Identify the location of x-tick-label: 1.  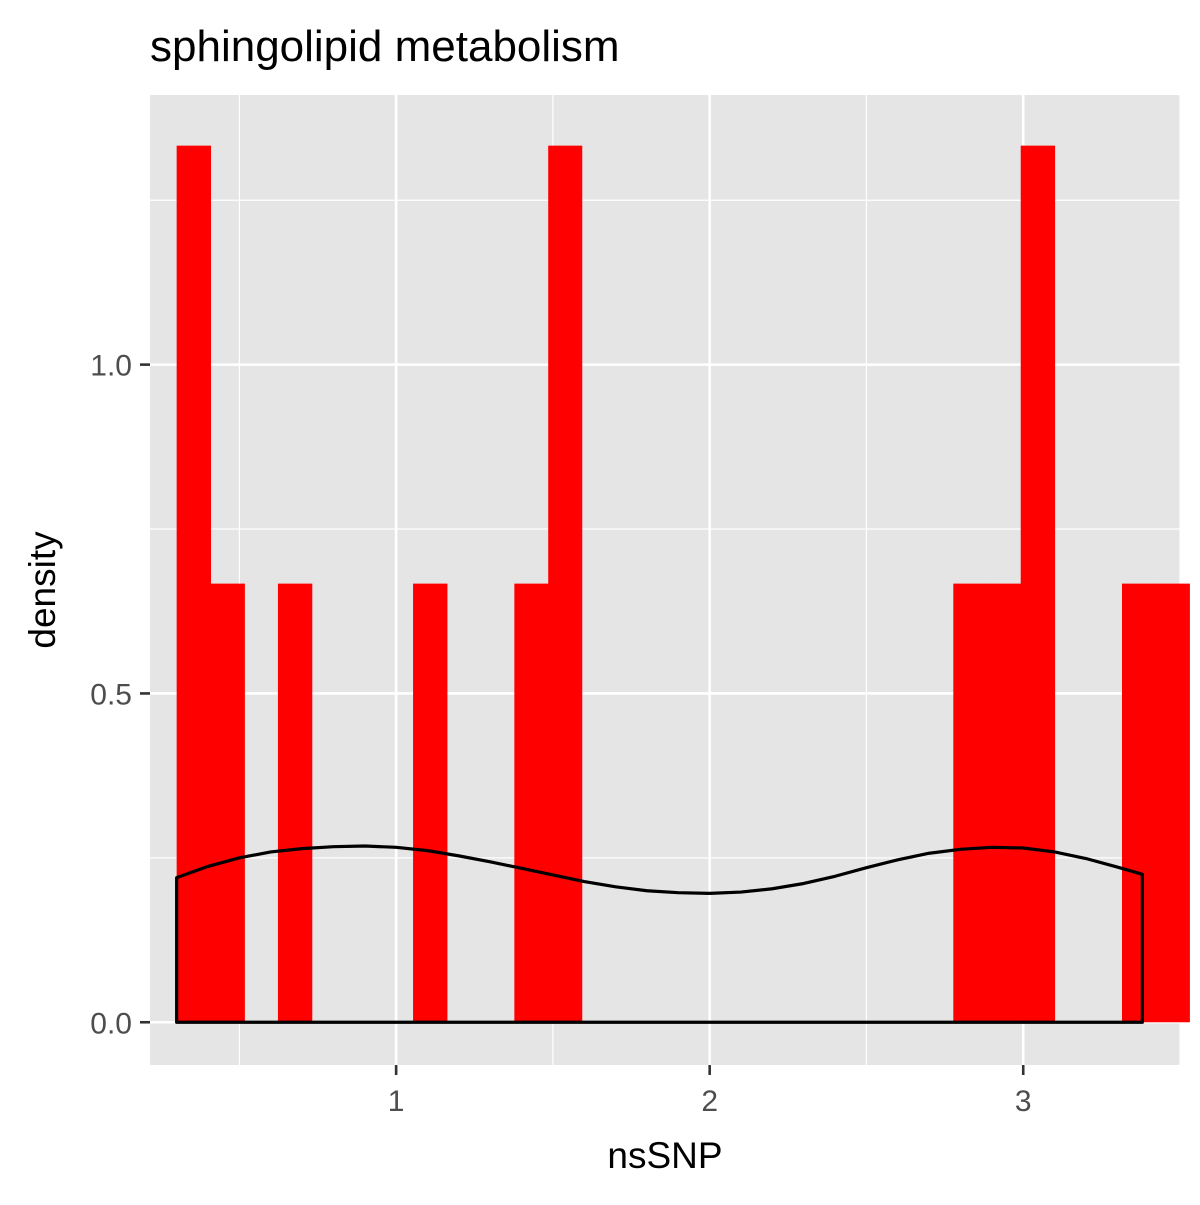
(396, 1101).